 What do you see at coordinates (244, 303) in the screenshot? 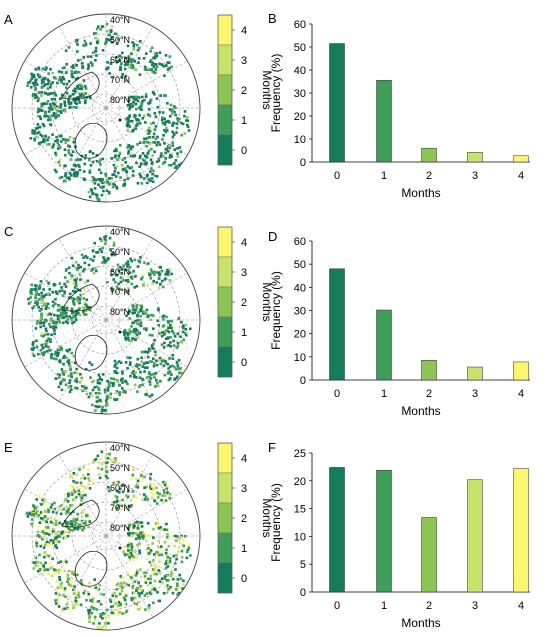
I see `colorbar-tick-label: 2` at bounding box center [244, 303].